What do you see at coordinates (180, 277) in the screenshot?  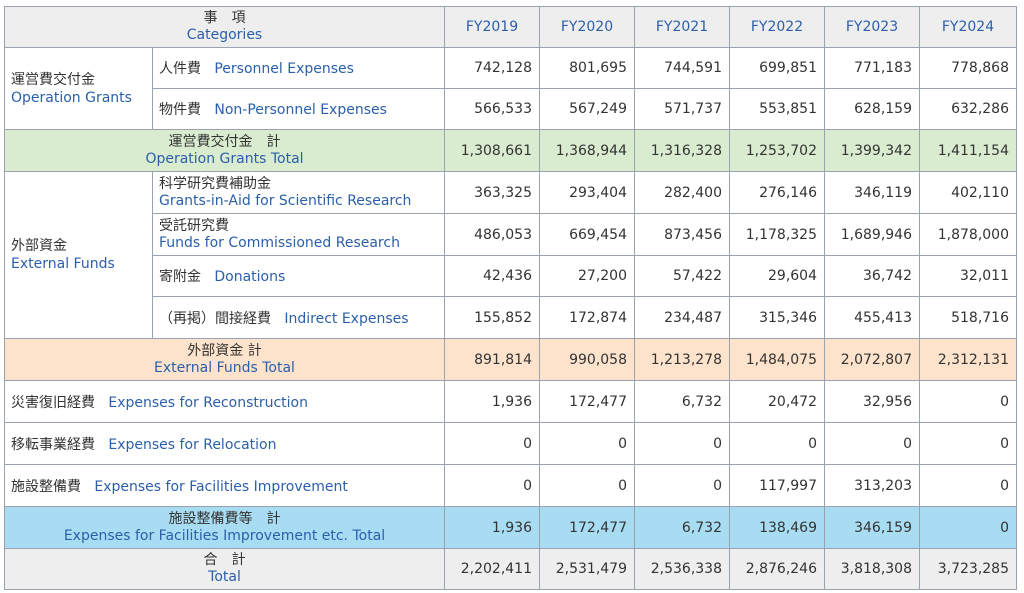 I see `row-label-jp: 寄附金` at bounding box center [180, 277].